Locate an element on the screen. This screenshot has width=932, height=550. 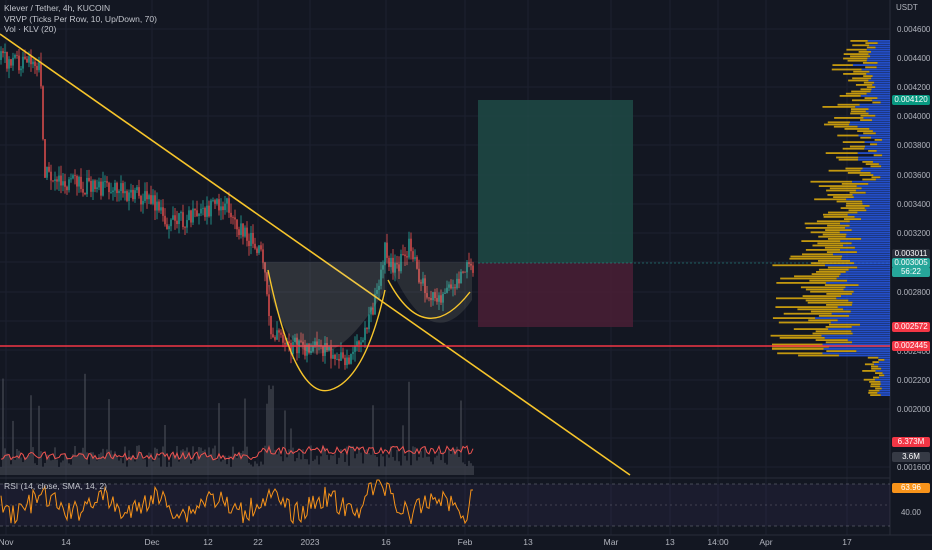
cup-fill is located at coordinates (323, 308).